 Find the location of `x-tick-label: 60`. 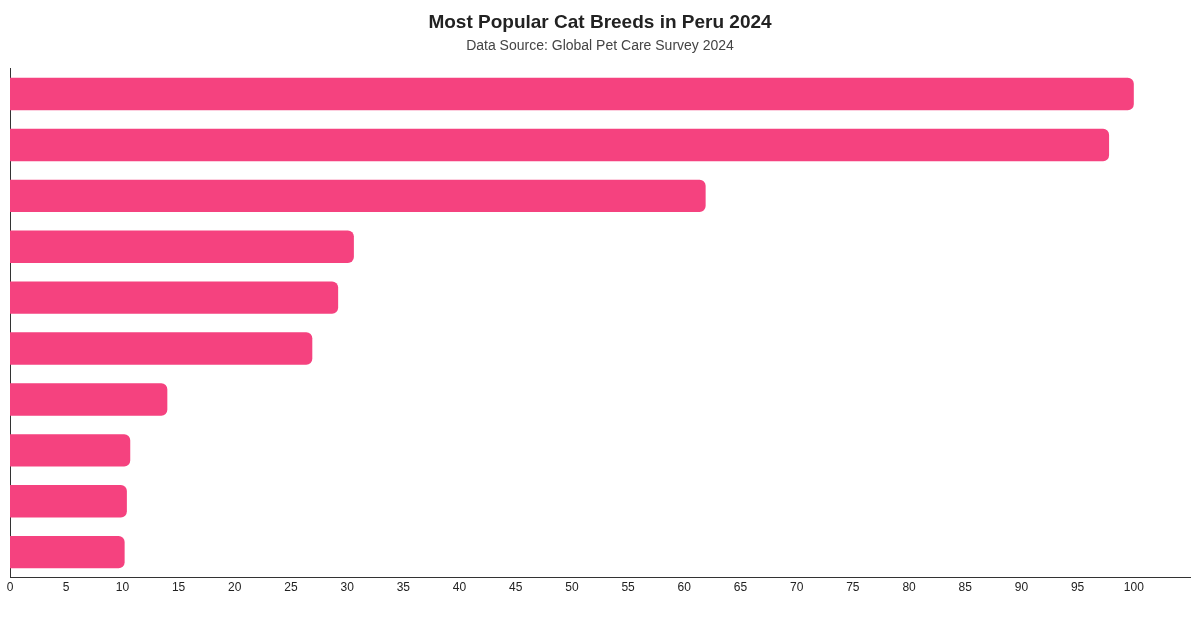

x-tick-label: 60 is located at coordinates (684, 587).